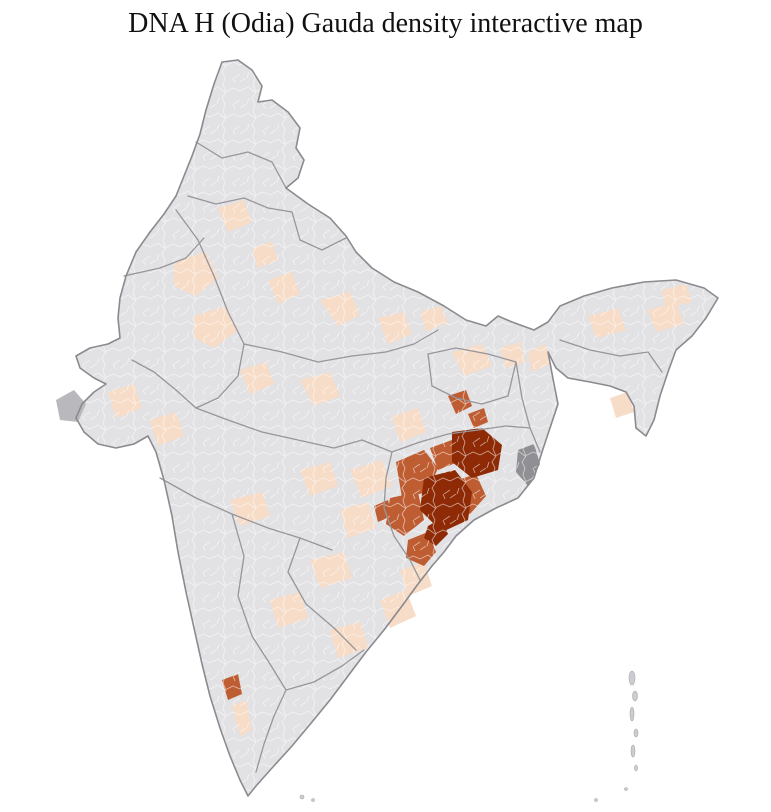 The image size is (771, 812). I want to click on islands, so click(469, 736).